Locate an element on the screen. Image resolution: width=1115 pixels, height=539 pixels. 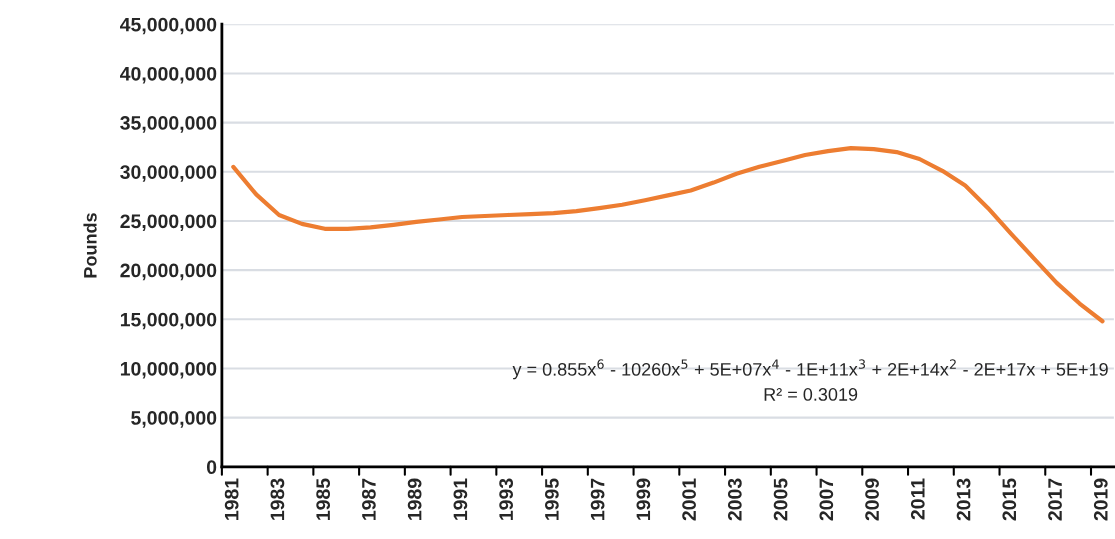
y-axis-title: Pounds is located at coordinates (90, 245).